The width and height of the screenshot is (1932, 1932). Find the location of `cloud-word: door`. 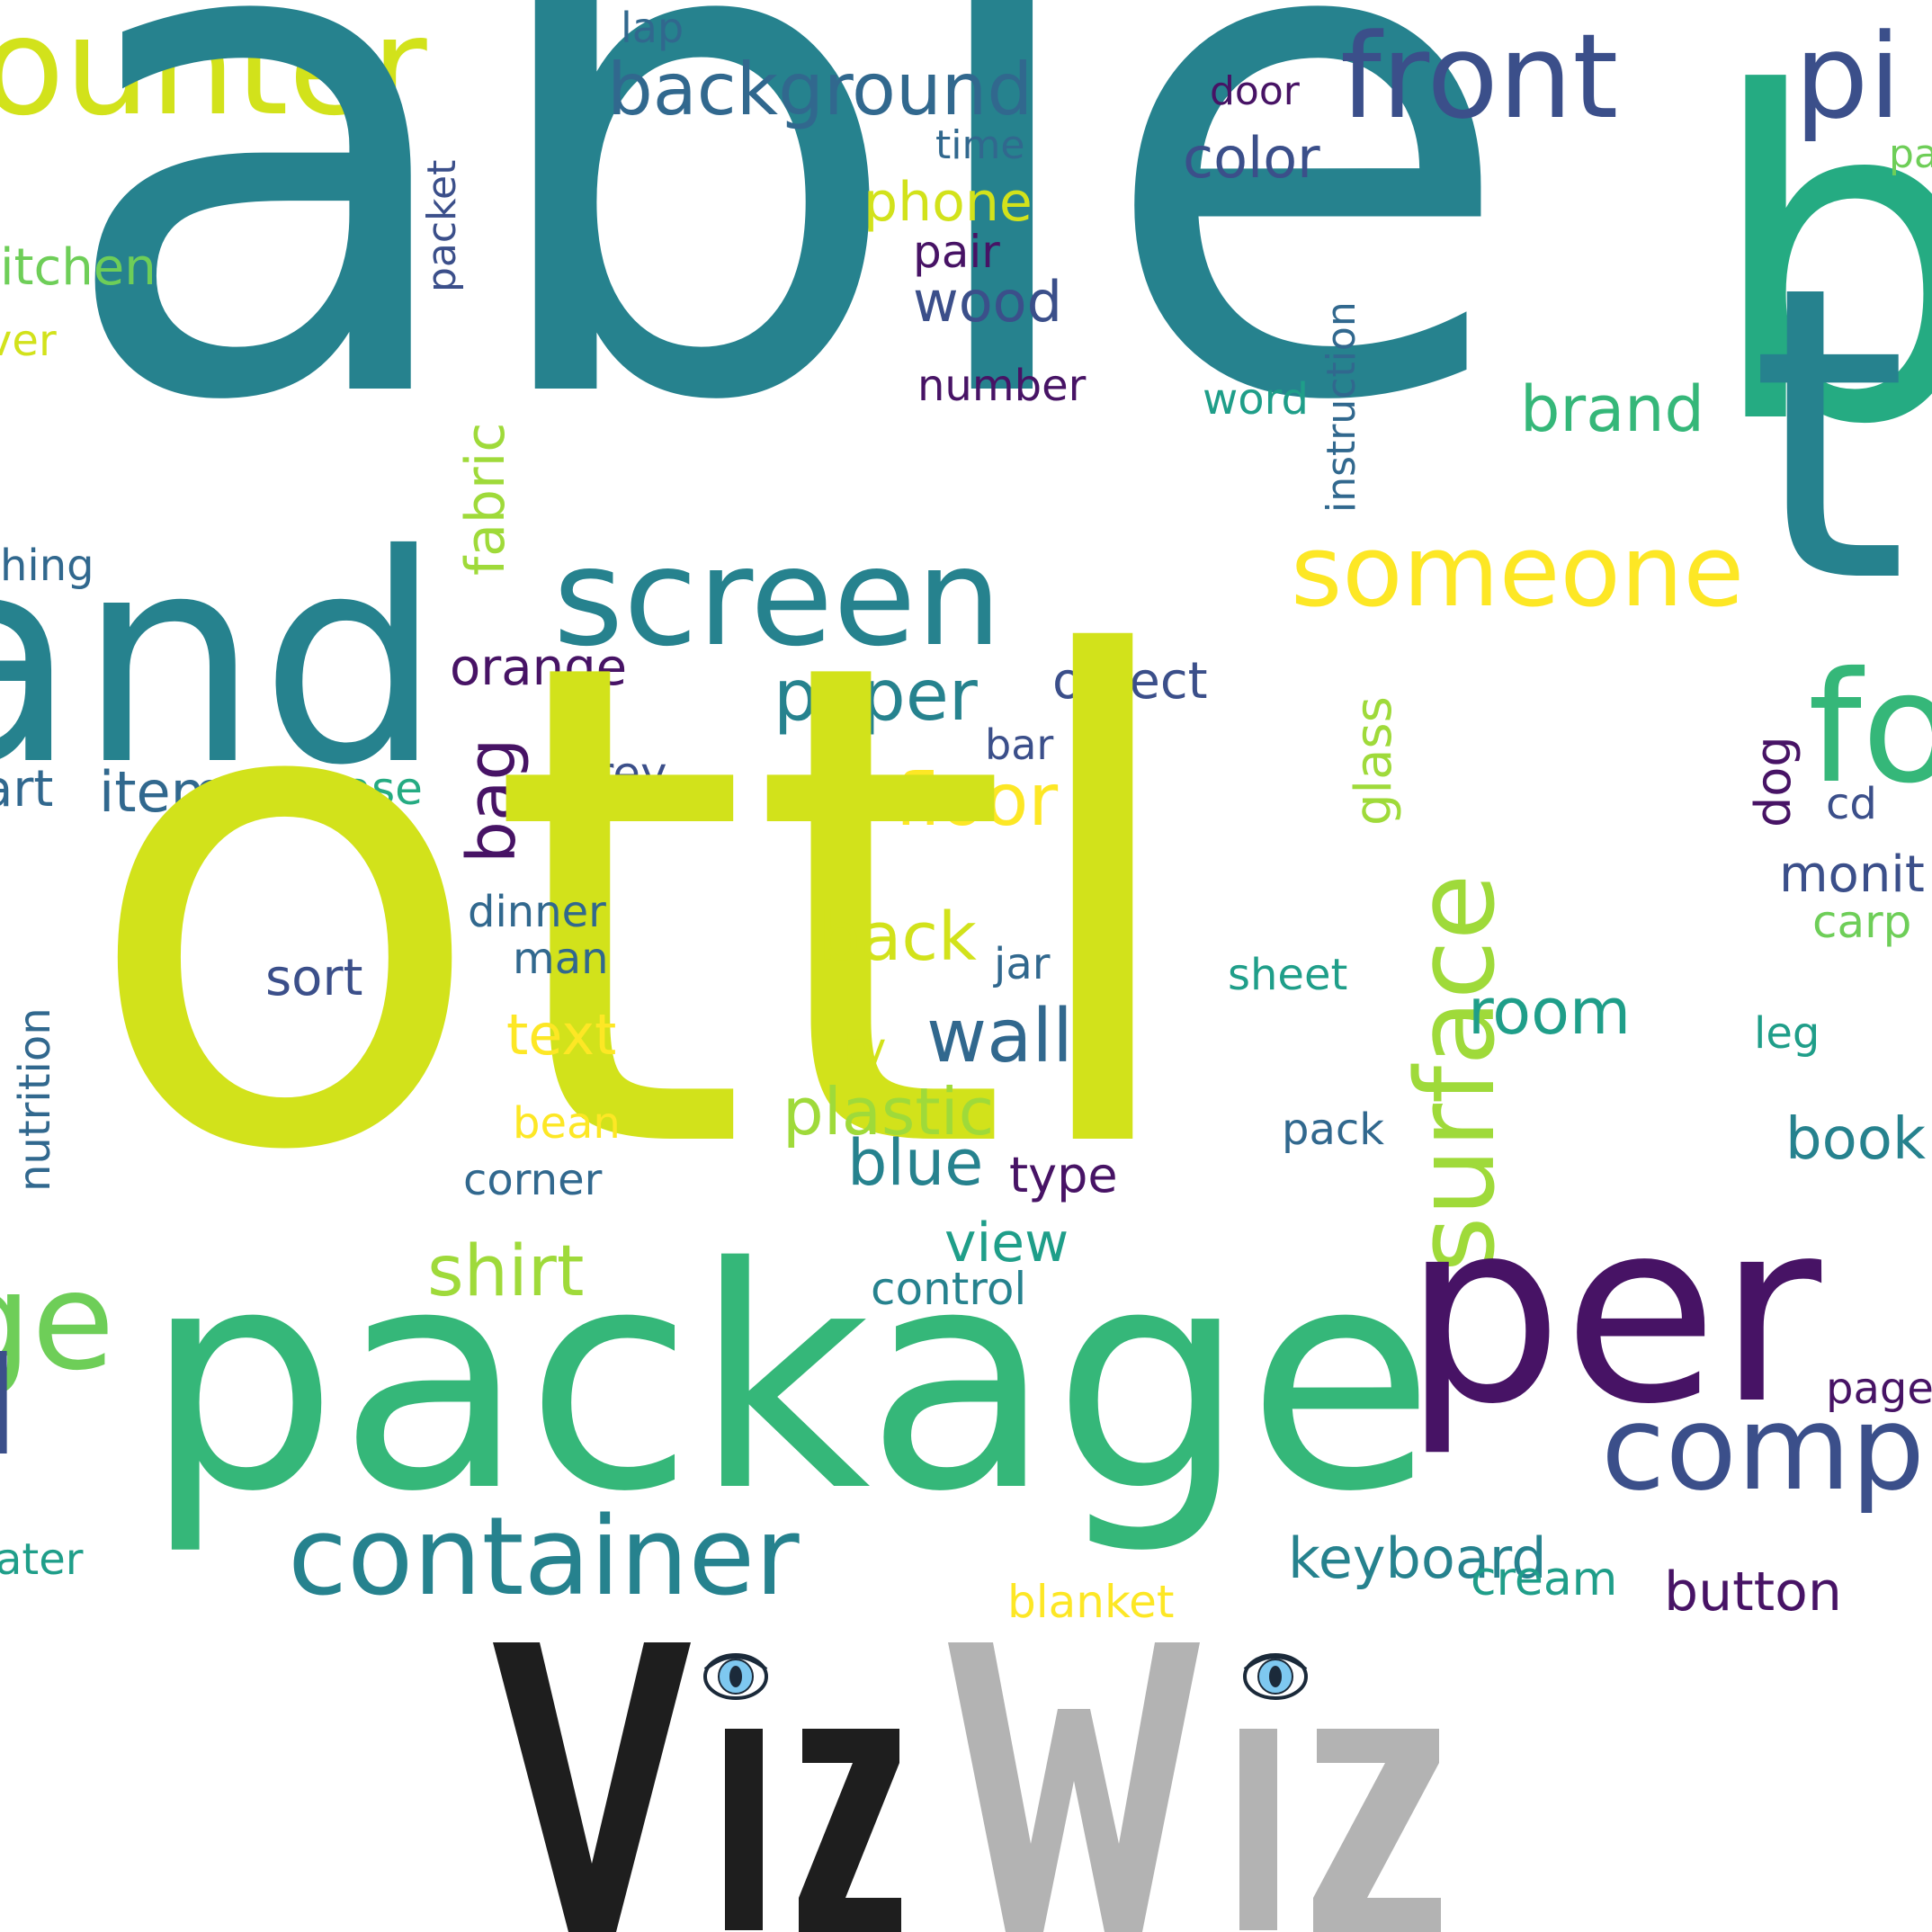

cloud-word: door is located at coordinates (1255, 91).